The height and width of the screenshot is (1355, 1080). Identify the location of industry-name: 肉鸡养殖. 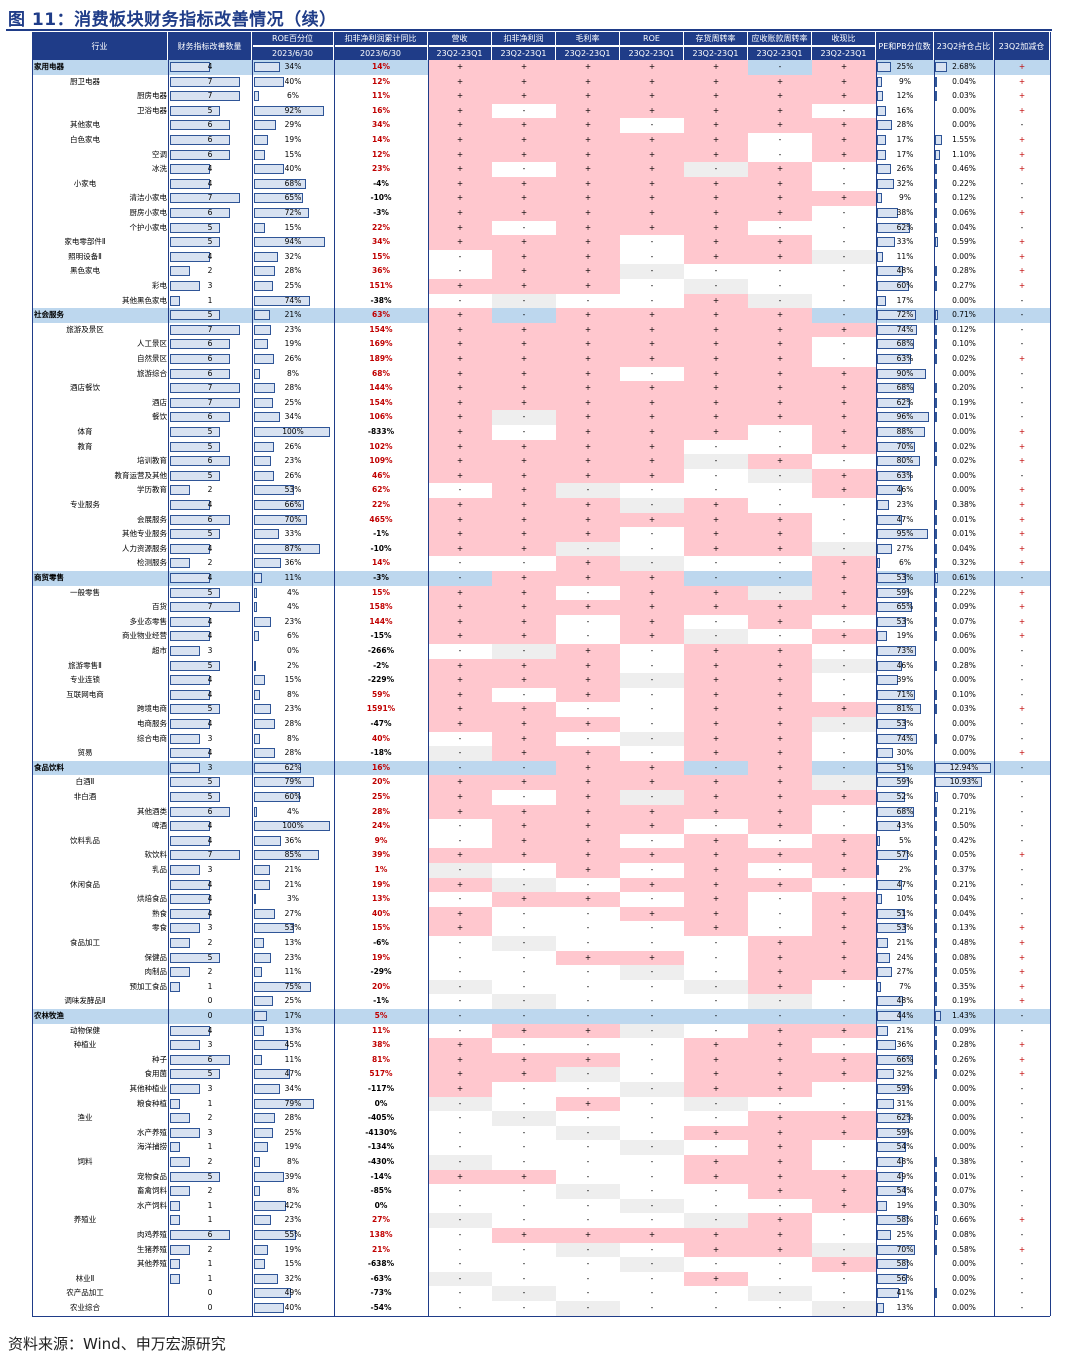
(152, 1234).